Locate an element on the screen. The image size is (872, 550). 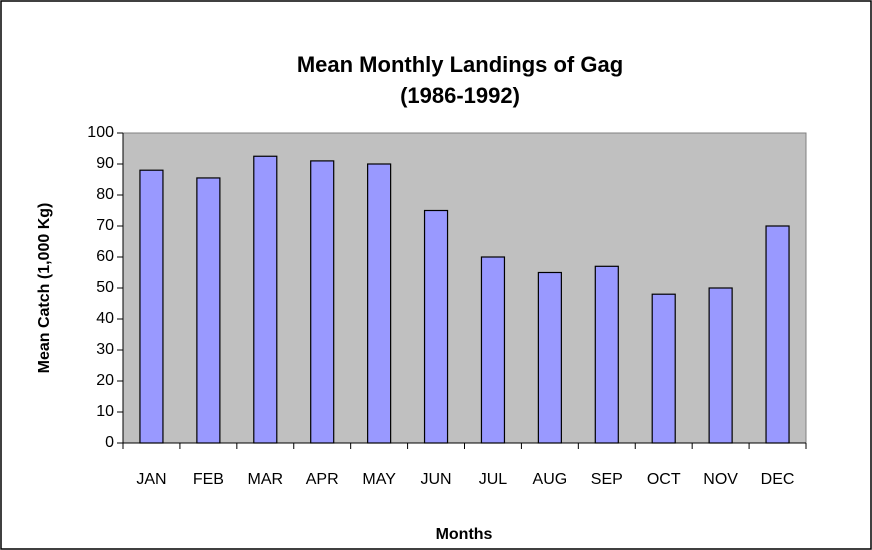
y-tick-label: 0 is located at coordinates (109, 442).